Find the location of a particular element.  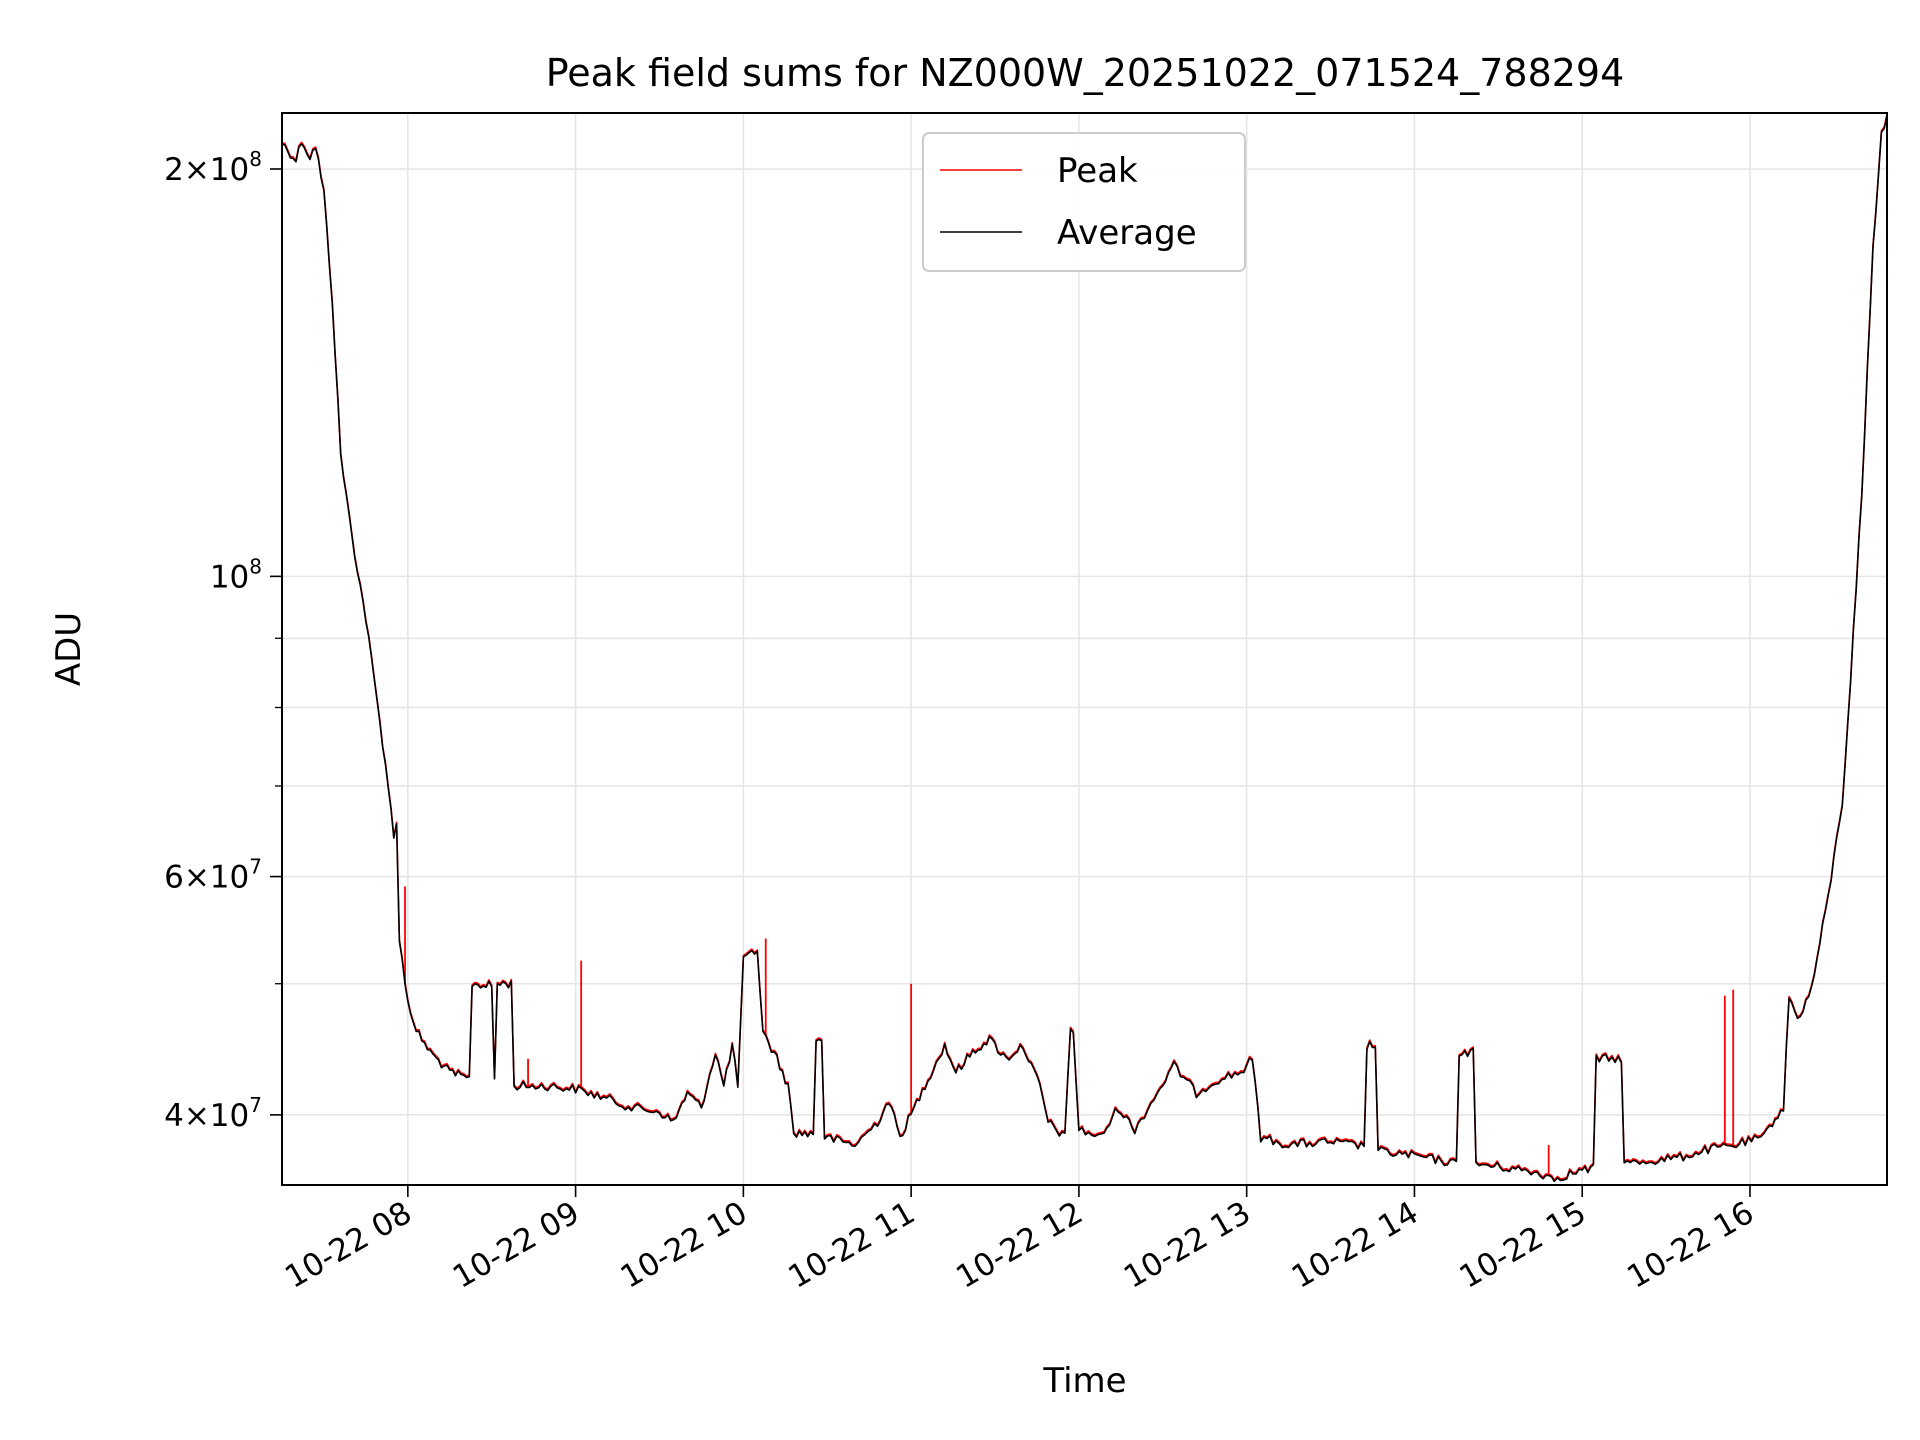

y-axis-label: ADU is located at coordinates (69, 649).